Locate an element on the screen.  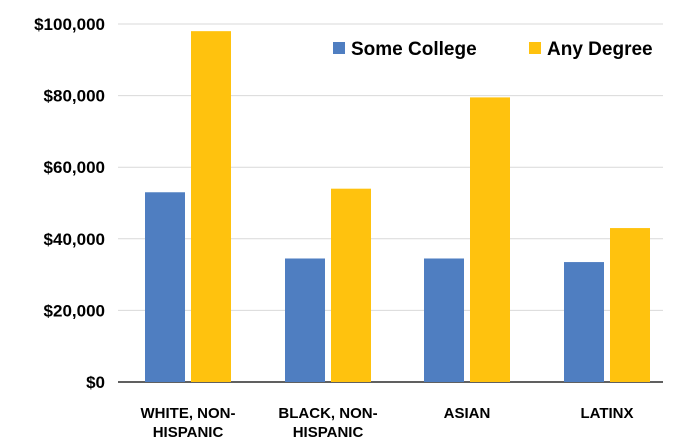
x-category-label: WHITE, NON- HISPANIC is located at coordinates (188, 423).